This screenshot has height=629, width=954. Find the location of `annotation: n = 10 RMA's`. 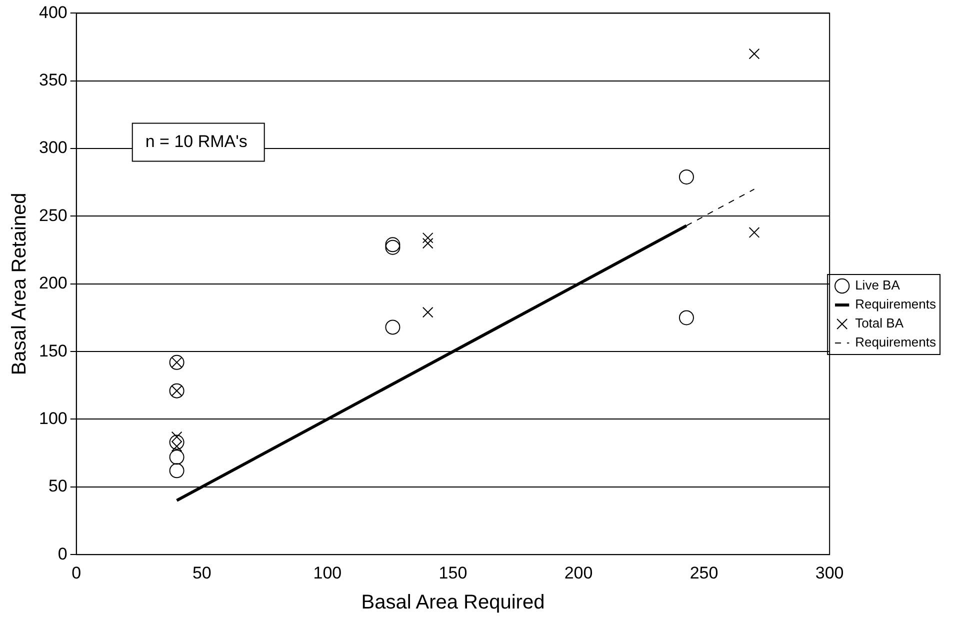

annotation: n = 10 RMA's is located at coordinates (196, 141).